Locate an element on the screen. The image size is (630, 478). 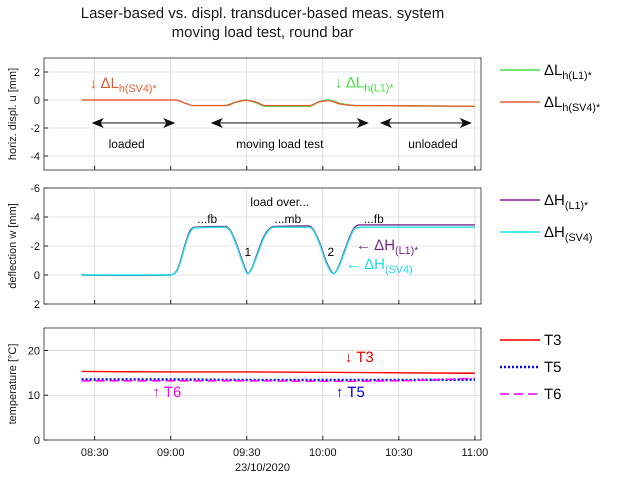
annotation: ← ΔH$_{(SV4)}$ is located at coordinates (379, 266).